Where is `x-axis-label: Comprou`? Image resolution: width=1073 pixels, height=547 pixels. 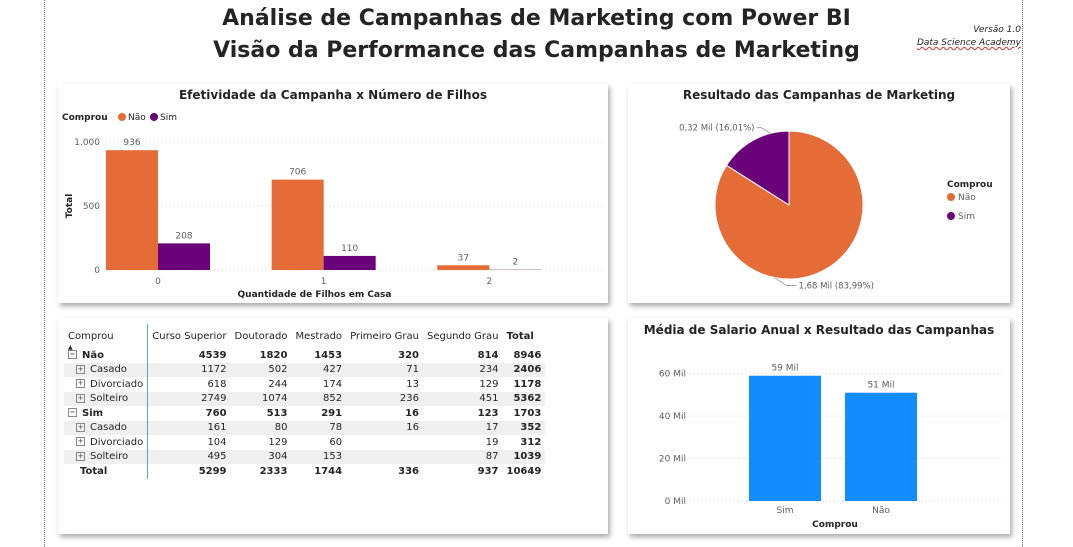
x-axis-label: Comprou is located at coordinates (835, 525).